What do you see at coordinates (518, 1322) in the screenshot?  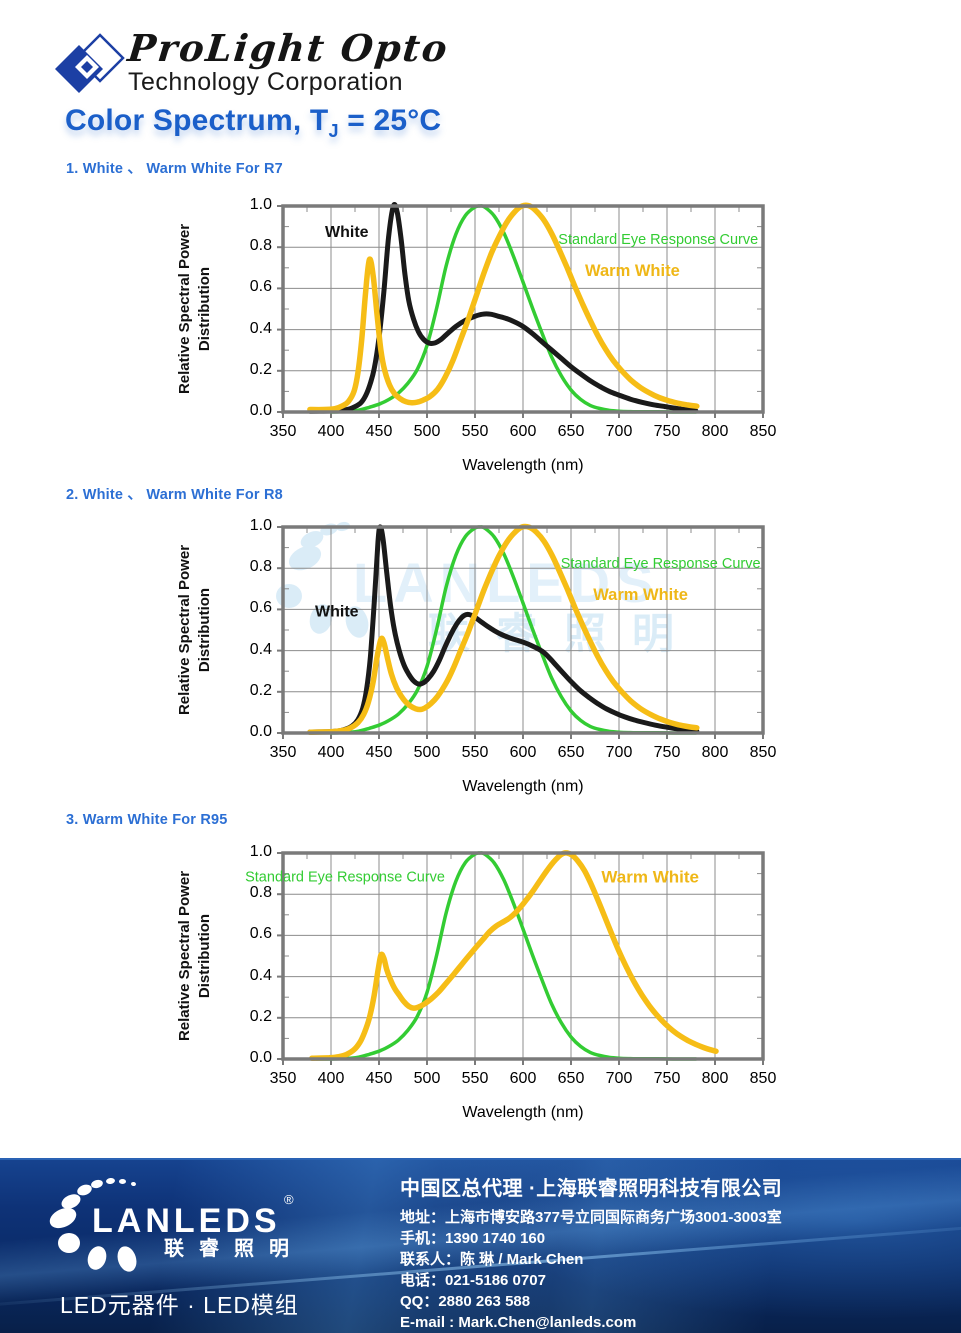 I see `footer-contact-line: E-mail : Mark.Chen@lanleds.com` at bounding box center [518, 1322].